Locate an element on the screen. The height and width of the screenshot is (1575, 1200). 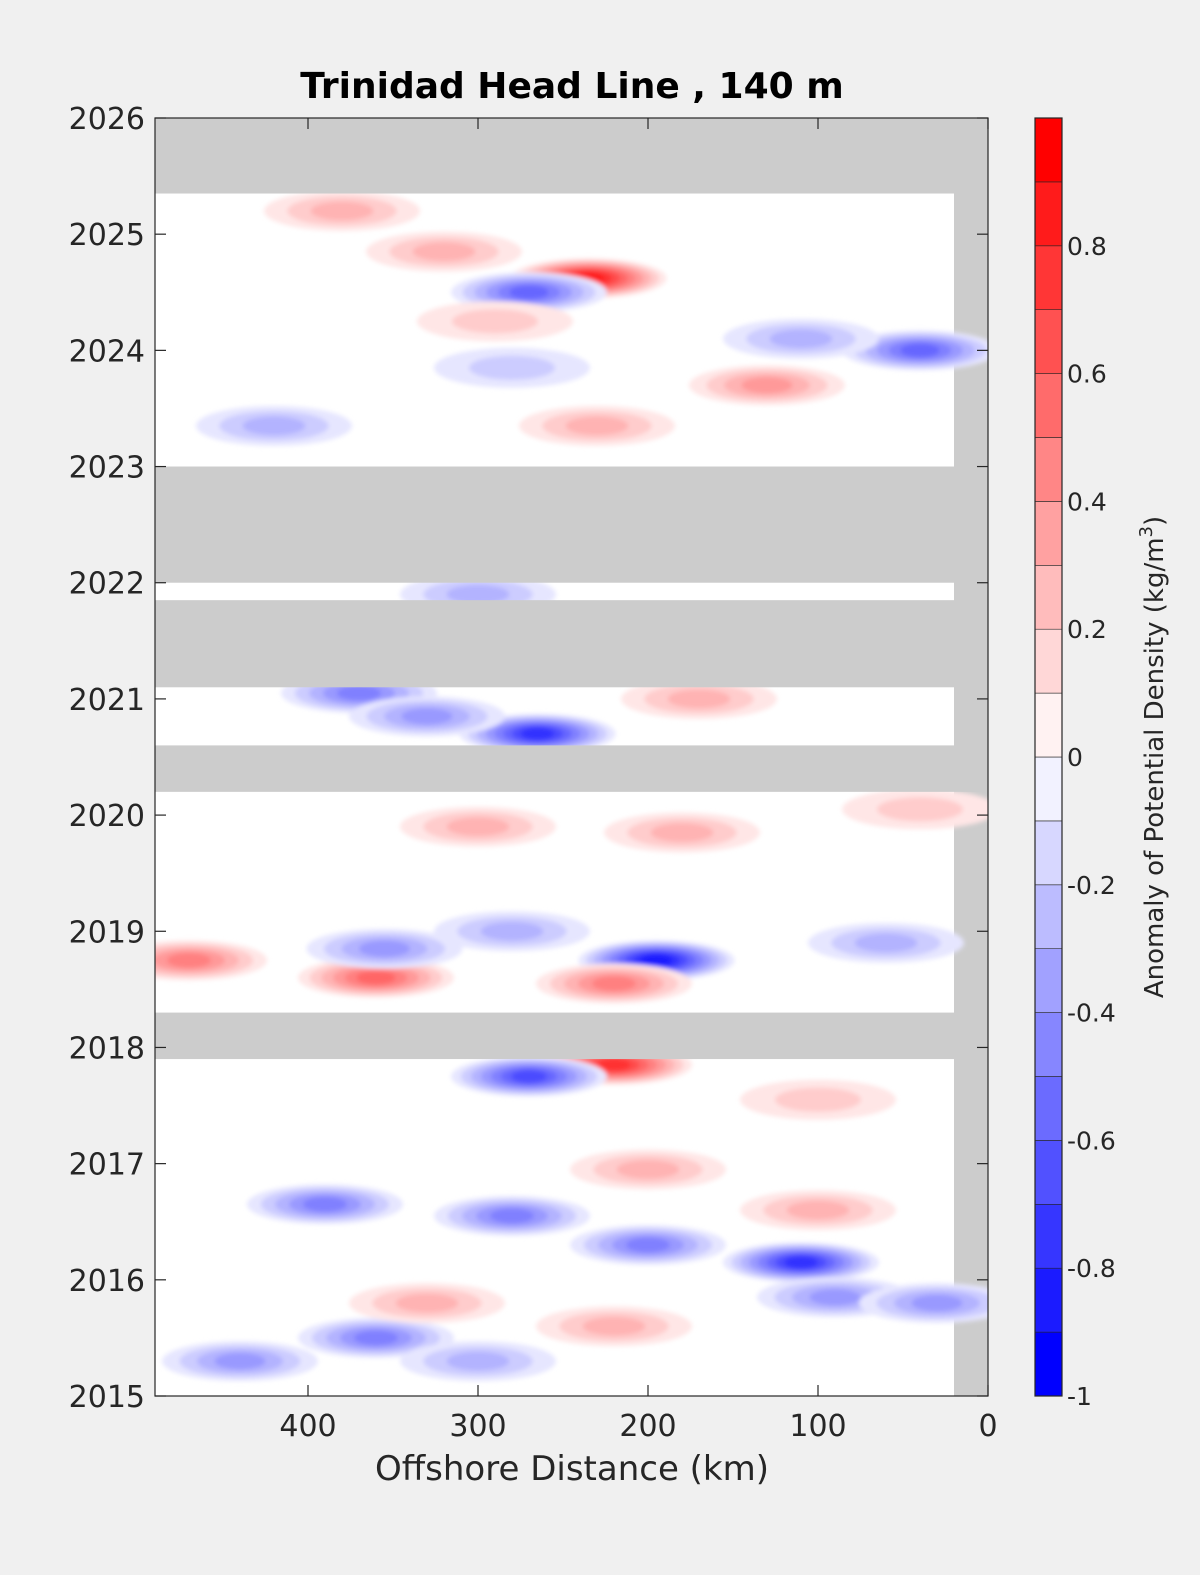
colorbar-tick-label: 0.8 is located at coordinates (1087, 246).